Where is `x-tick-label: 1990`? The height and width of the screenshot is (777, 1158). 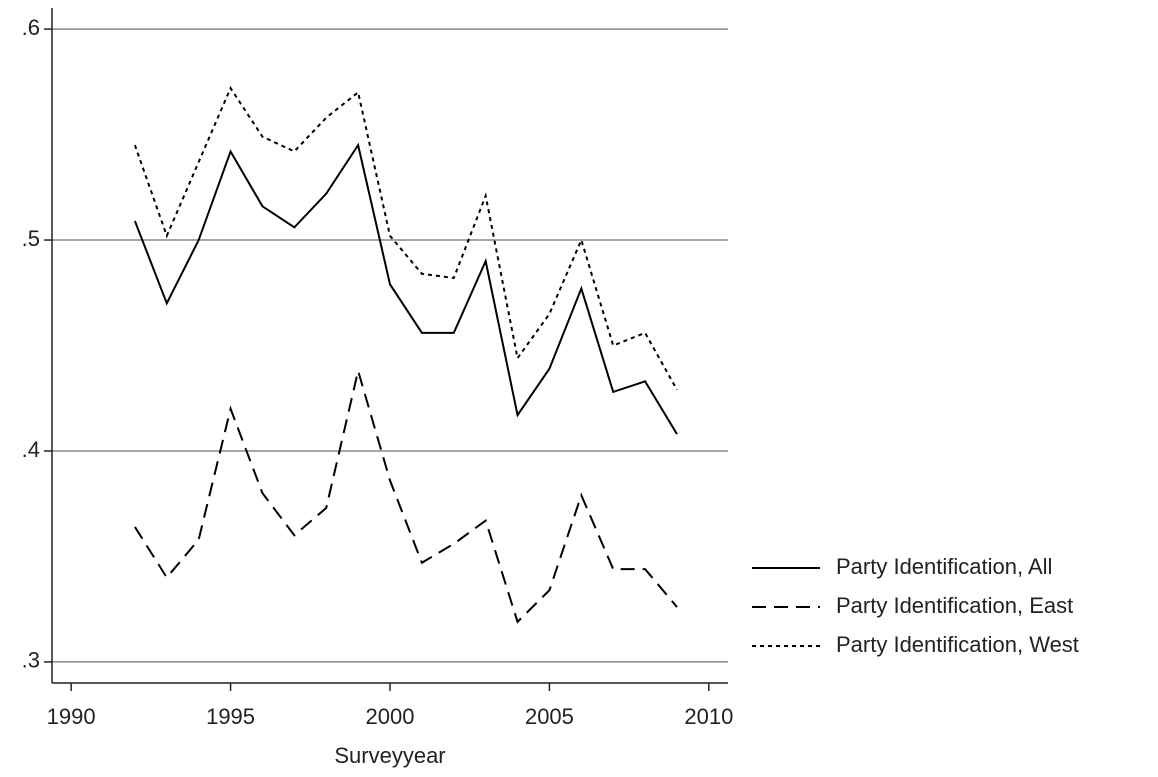 x-tick-label: 1990 is located at coordinates (71, 716).